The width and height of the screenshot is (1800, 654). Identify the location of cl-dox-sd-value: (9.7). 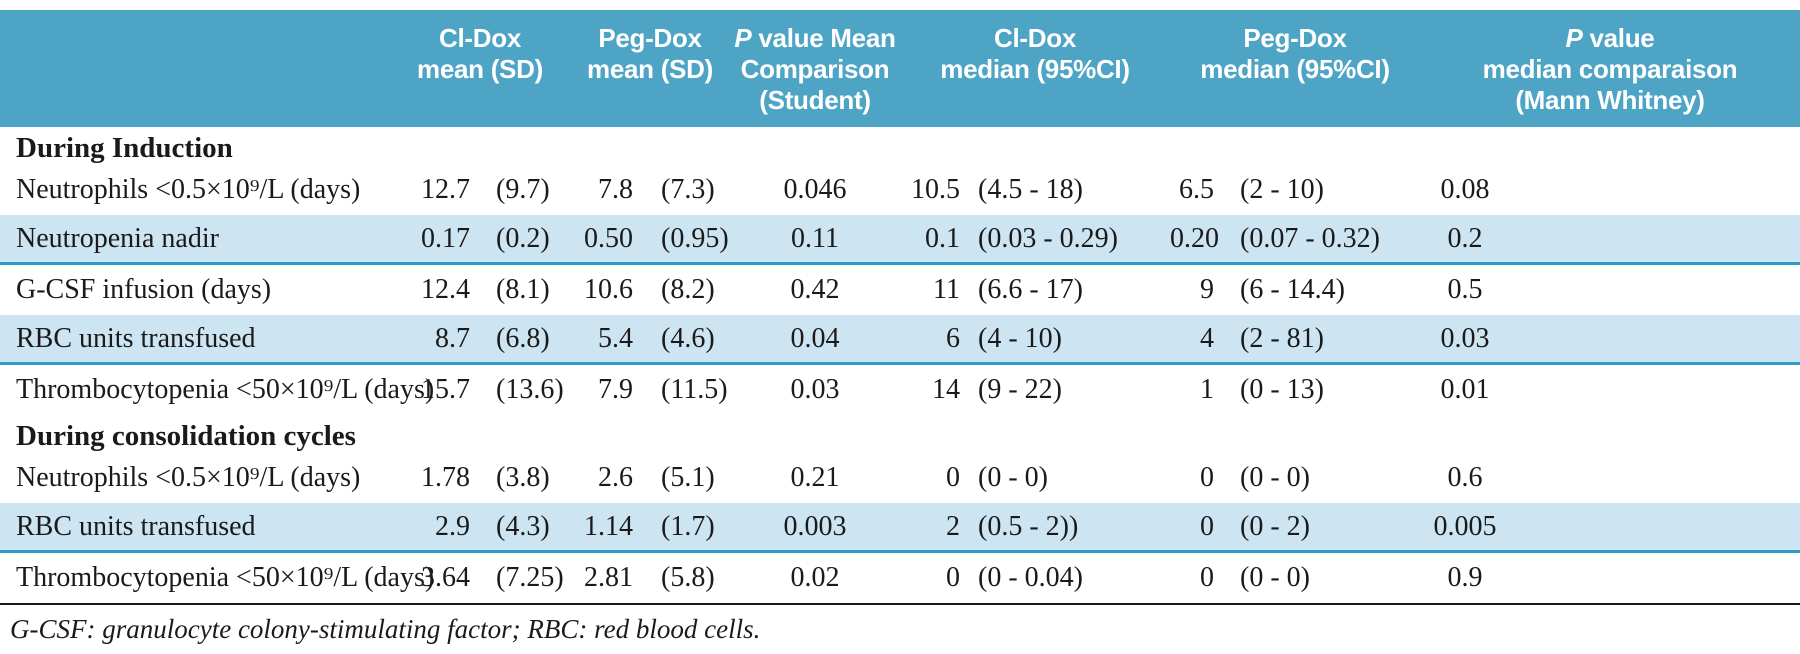
(523, 189).